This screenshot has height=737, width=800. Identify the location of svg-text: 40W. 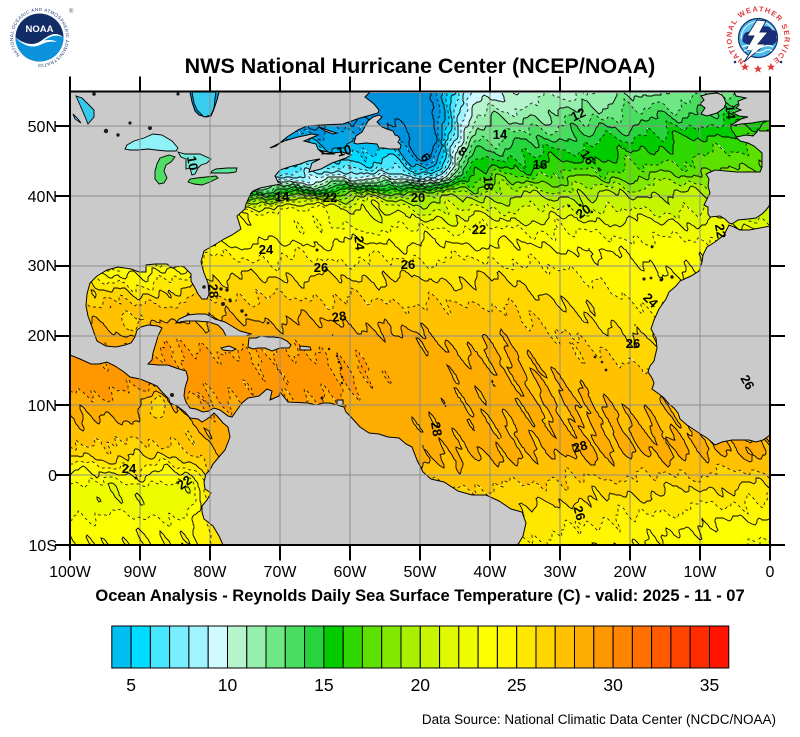
(491, 572).